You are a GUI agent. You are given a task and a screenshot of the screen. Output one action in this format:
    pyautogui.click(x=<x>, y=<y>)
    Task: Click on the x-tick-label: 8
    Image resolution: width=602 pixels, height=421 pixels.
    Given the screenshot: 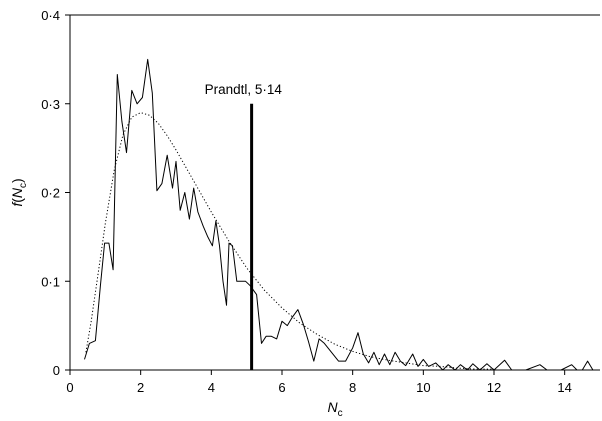 What is the action you would take?
    pyautogui.click(x=352, y=387)
    